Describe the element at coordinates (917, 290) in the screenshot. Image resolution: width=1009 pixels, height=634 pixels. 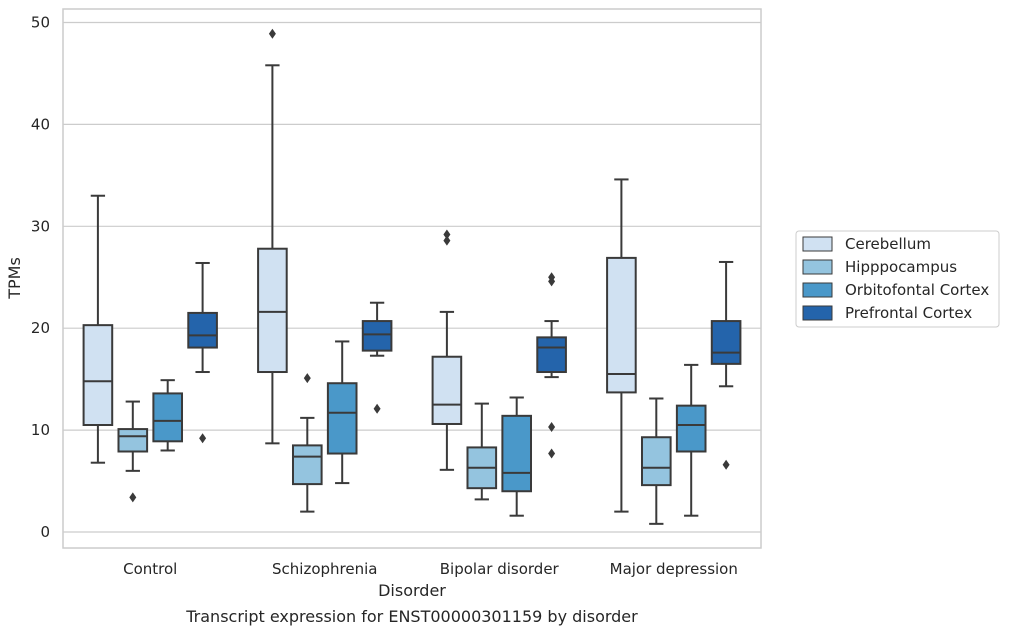
I see `legend-label: Orbitofontal Cortex` at that location.